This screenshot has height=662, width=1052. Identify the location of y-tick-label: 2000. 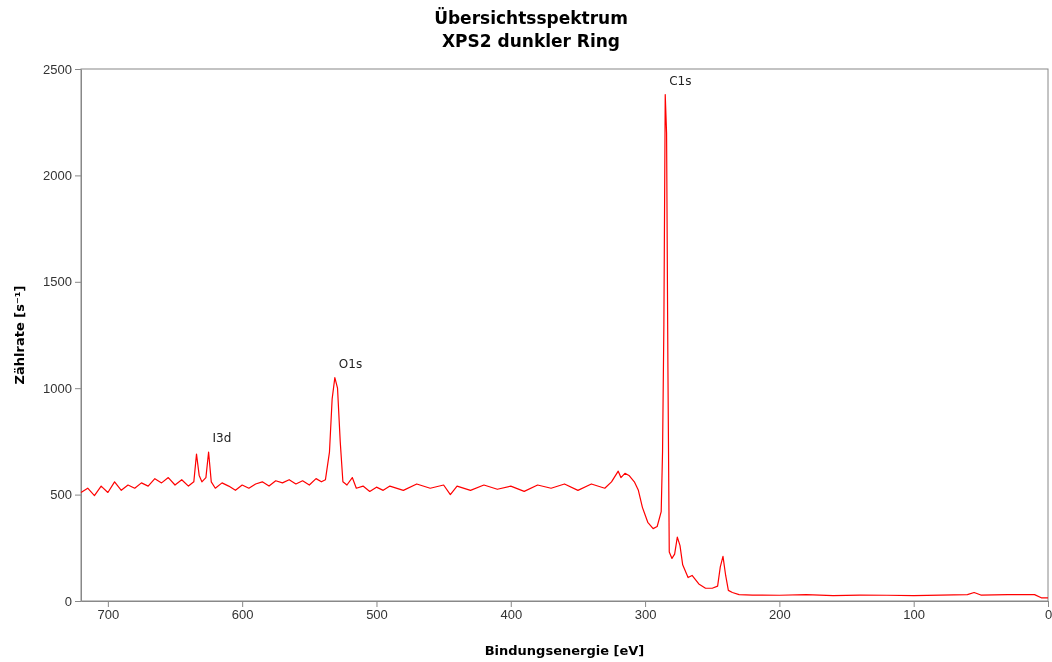
(57, 176).